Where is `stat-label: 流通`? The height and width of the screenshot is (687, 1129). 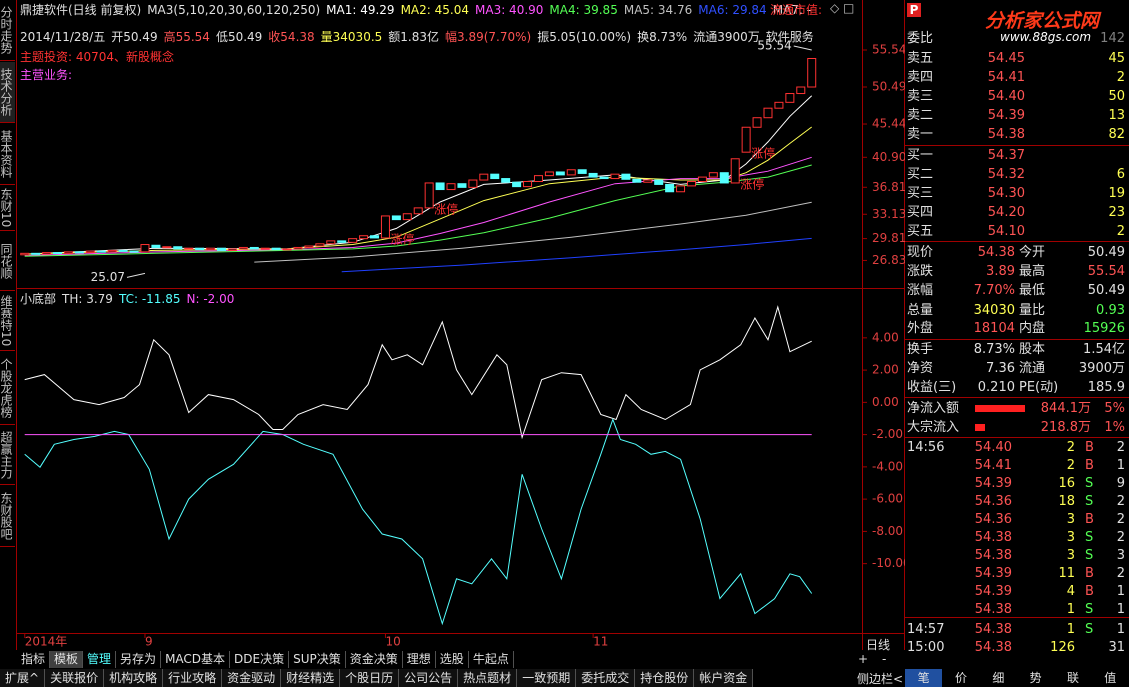
stat-label: 流通 is located at coordinates (1032, 368).